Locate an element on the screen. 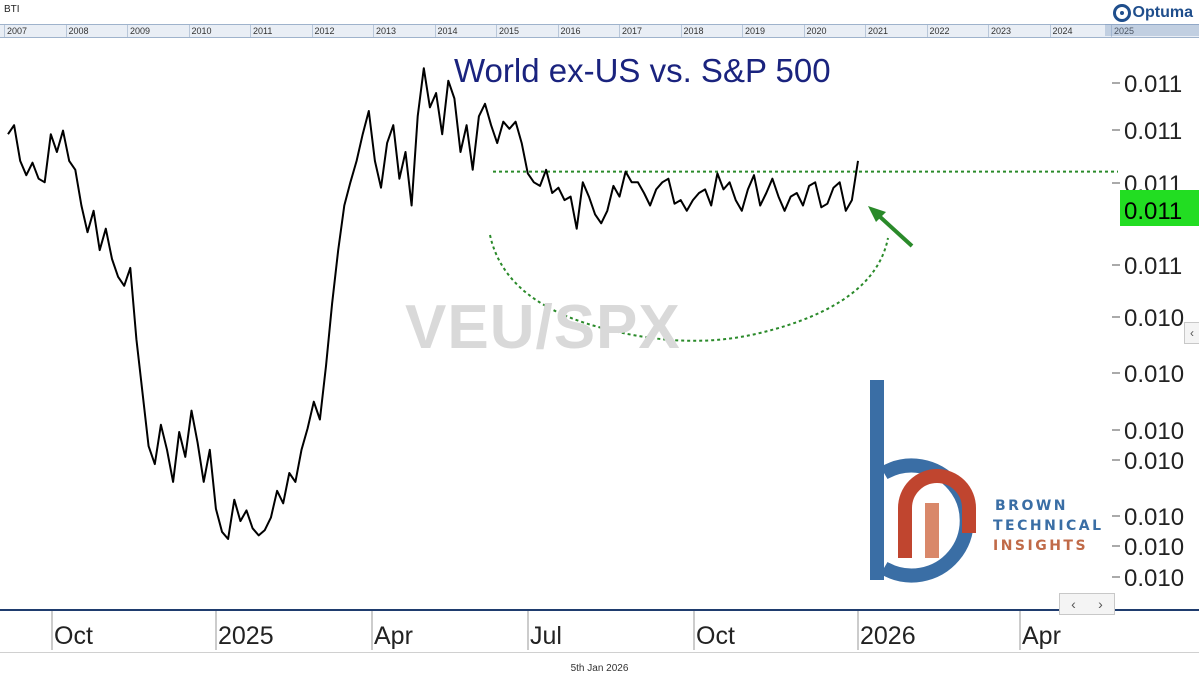 The width and height of the screenshot is (1199, 688). logo-text-brown: BROWN is located at coordinates (1032, 506).